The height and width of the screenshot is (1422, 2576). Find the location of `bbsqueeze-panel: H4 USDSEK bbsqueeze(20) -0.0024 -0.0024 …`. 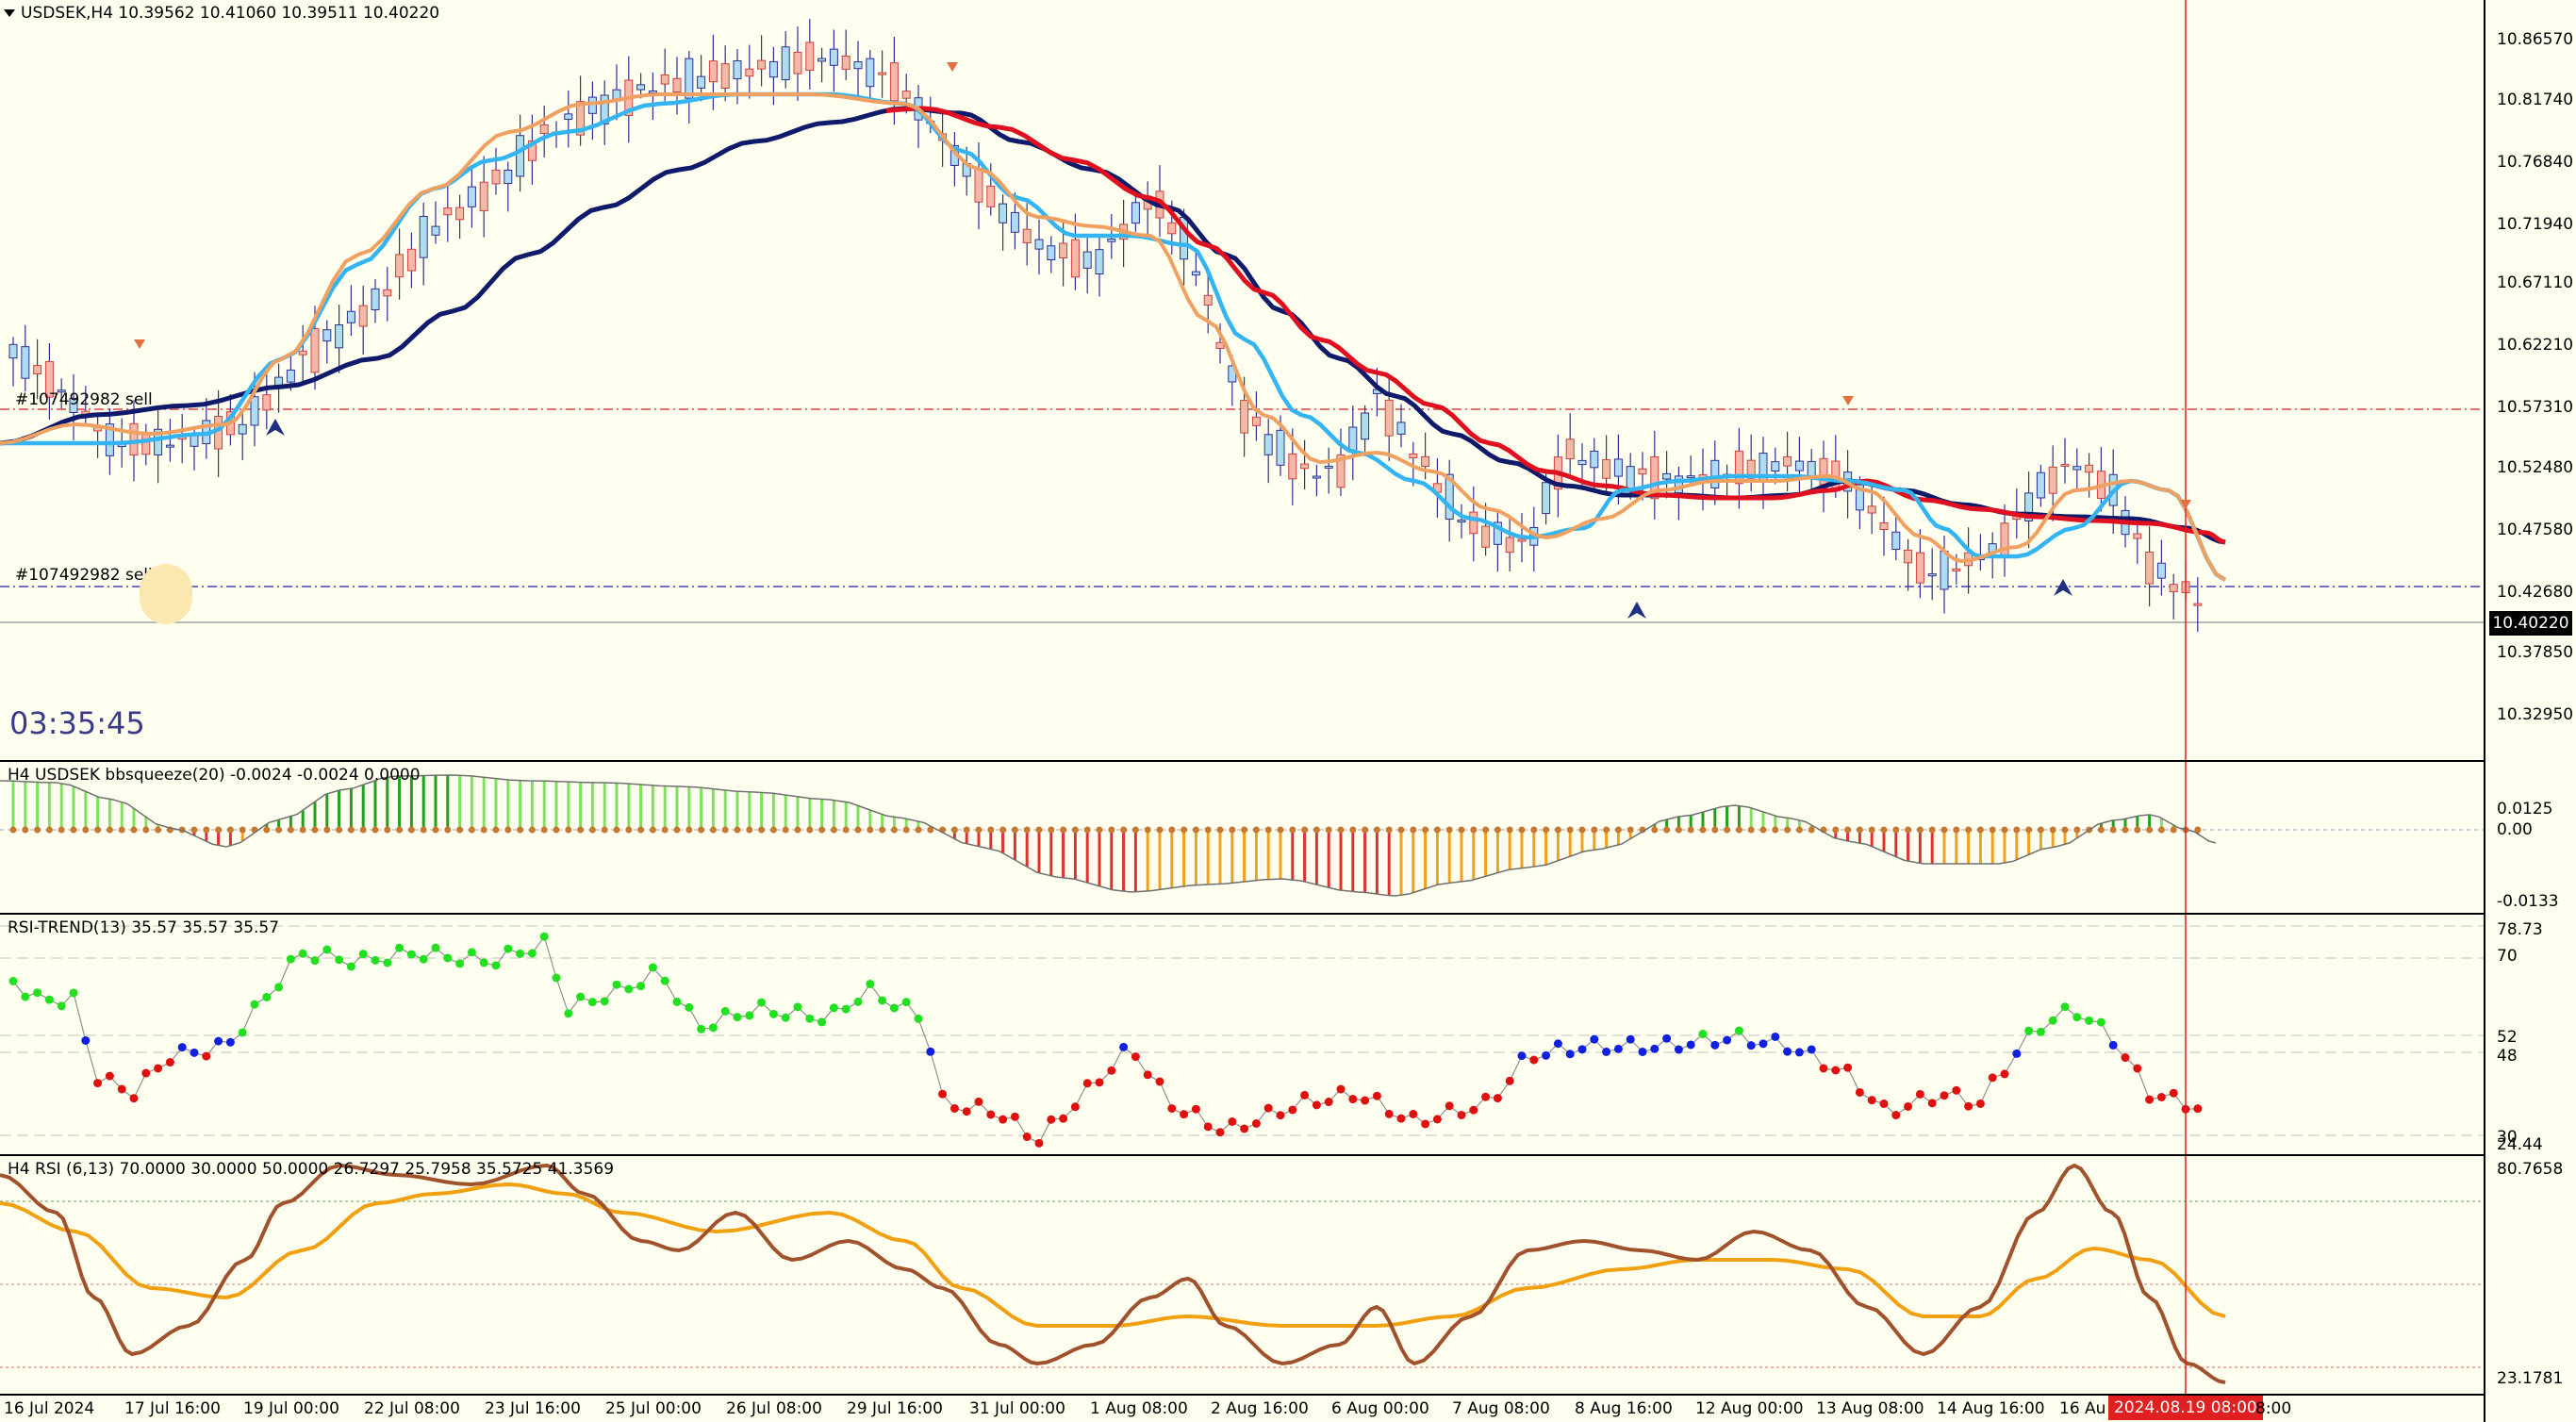

bbsqueeze-panel: H4 USDSEK bbsqueeze(20) -0.0024 -0.0024 … is located at coordinates (1242, 838).